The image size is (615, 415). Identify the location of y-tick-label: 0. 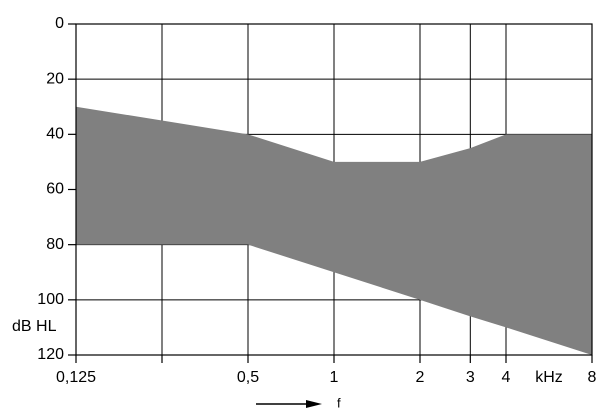
(59, 23).